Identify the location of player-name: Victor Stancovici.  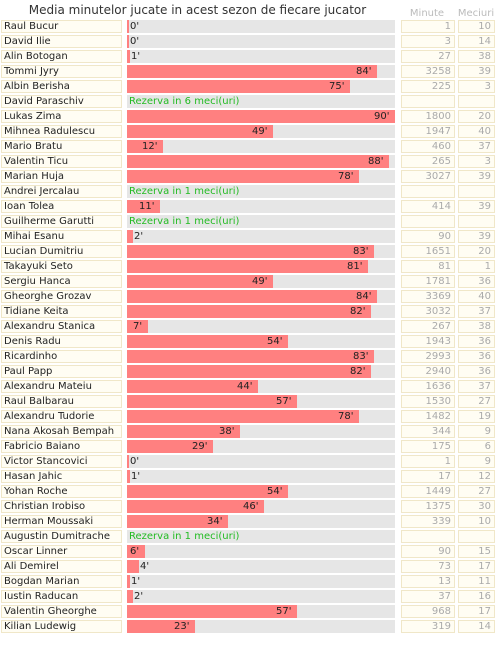
(61, 461).